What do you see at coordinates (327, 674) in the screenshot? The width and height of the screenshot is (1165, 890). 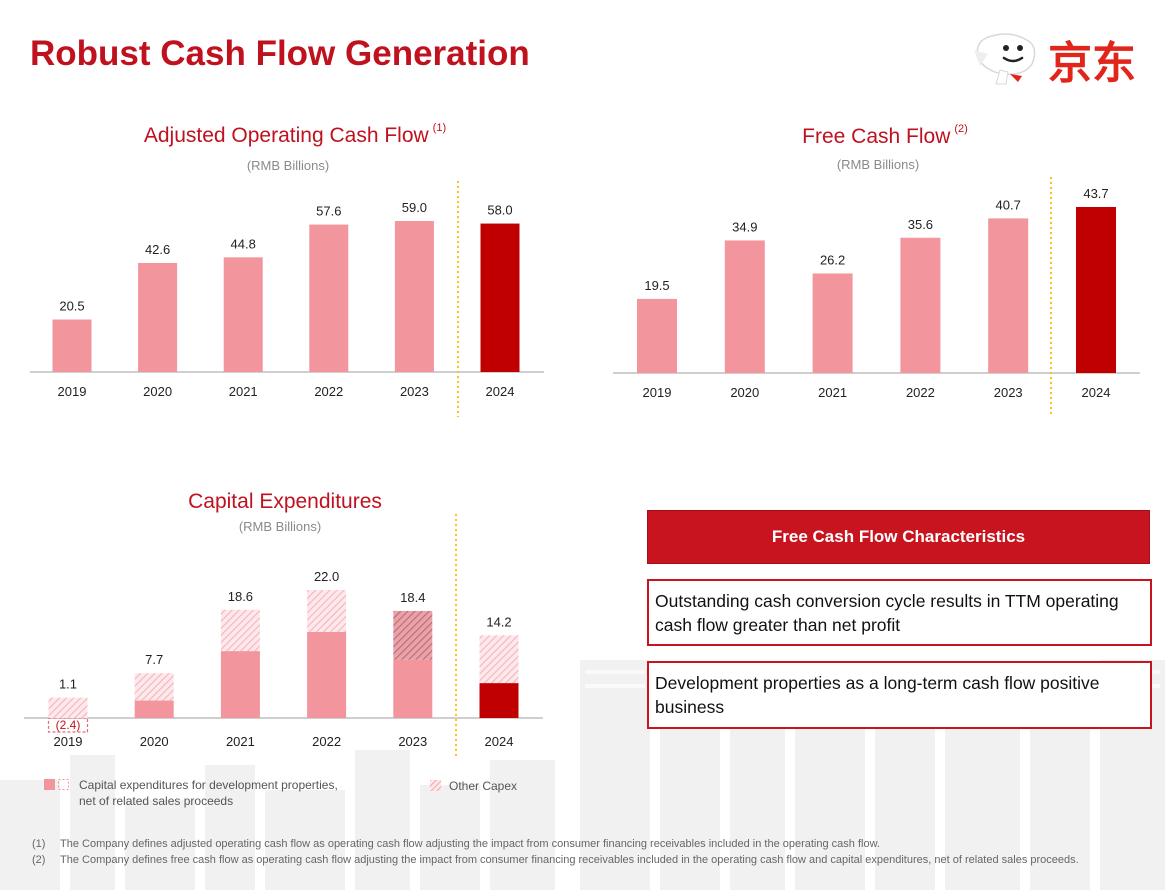 I see `capex-dev-bar-2022` at bounding box center [327, 674].